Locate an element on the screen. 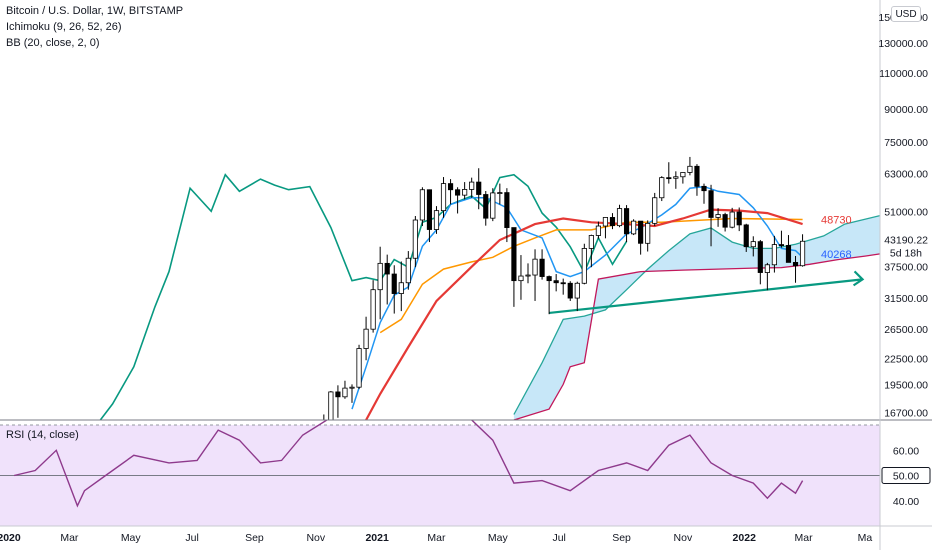  bollinger-legend: BB (20, close, 2, 0) is located at coordinates (53, 43).